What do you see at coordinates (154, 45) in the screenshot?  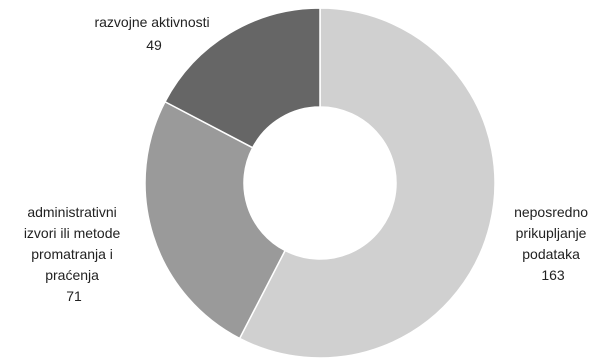 I see `slice-value-label: 49` at bounding box center [154, 45].